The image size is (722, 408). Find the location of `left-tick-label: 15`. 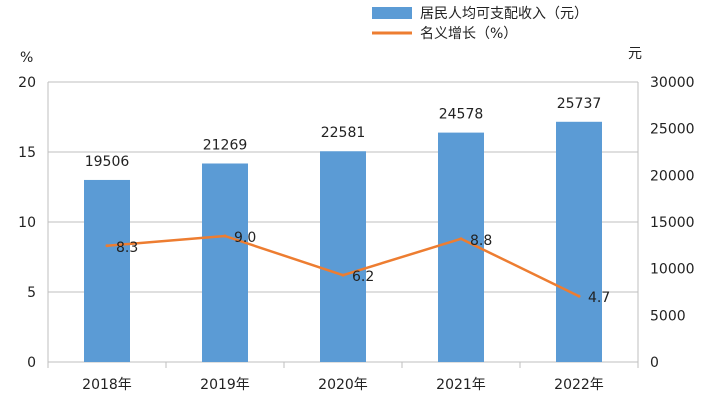

left-tick-label: 15 is located at coordinates (27, 153).